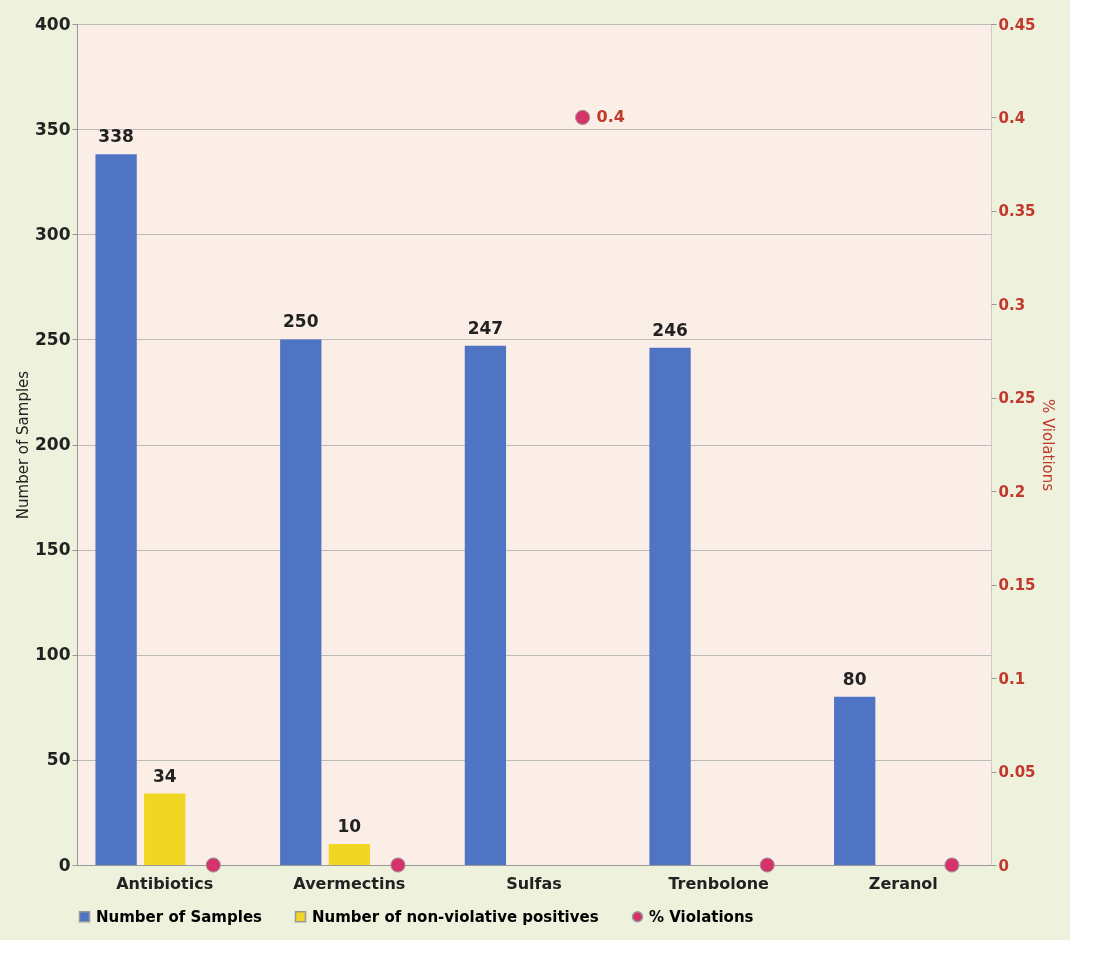  Describe the element at coordinates (1017, 585) in the screenshot. I see `y2-tick-label: 0.15` at that location.